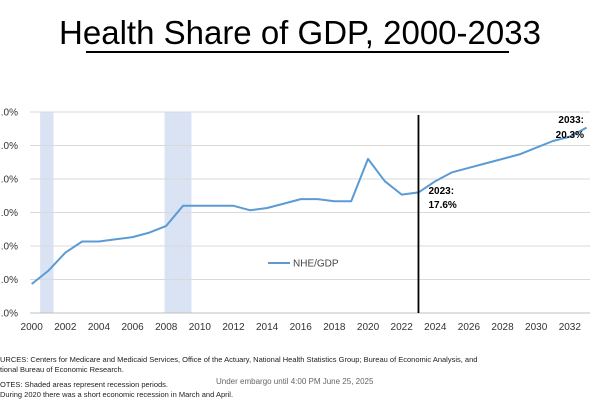 This screenshot has height=400, width=600. I want to click on x-tick-label: 2030, so click(536, 327).